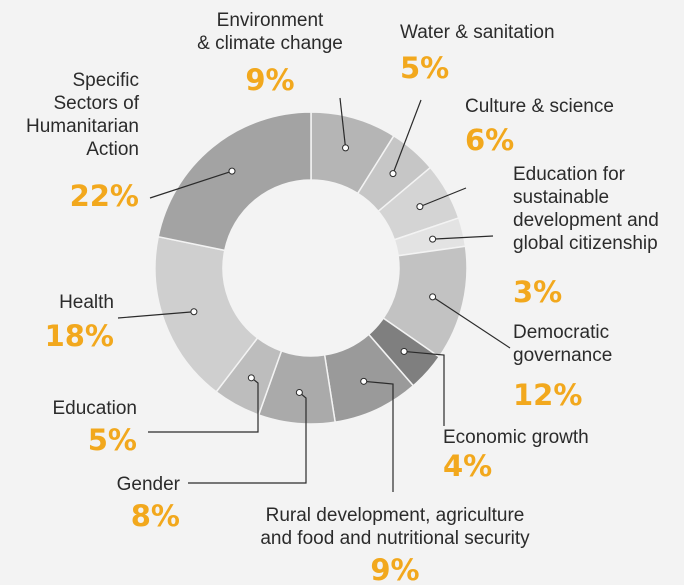 The height and width of the screenshot is (585, 684). Describe the element at coordinates (539, 106) in the screenshot. I see `slice-label-2: Culture & science` at that location.